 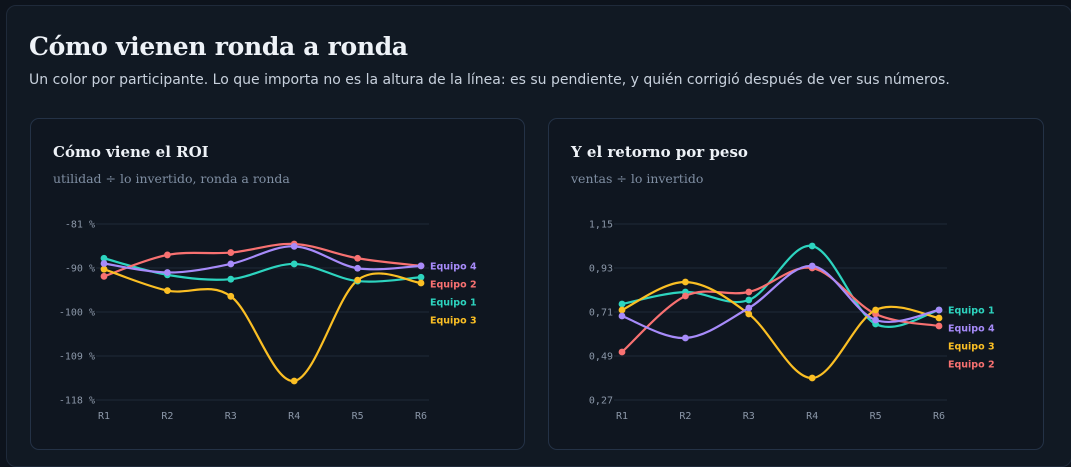 I want to click on return-series-label: Equipo 3, so click(x=971, y=347).